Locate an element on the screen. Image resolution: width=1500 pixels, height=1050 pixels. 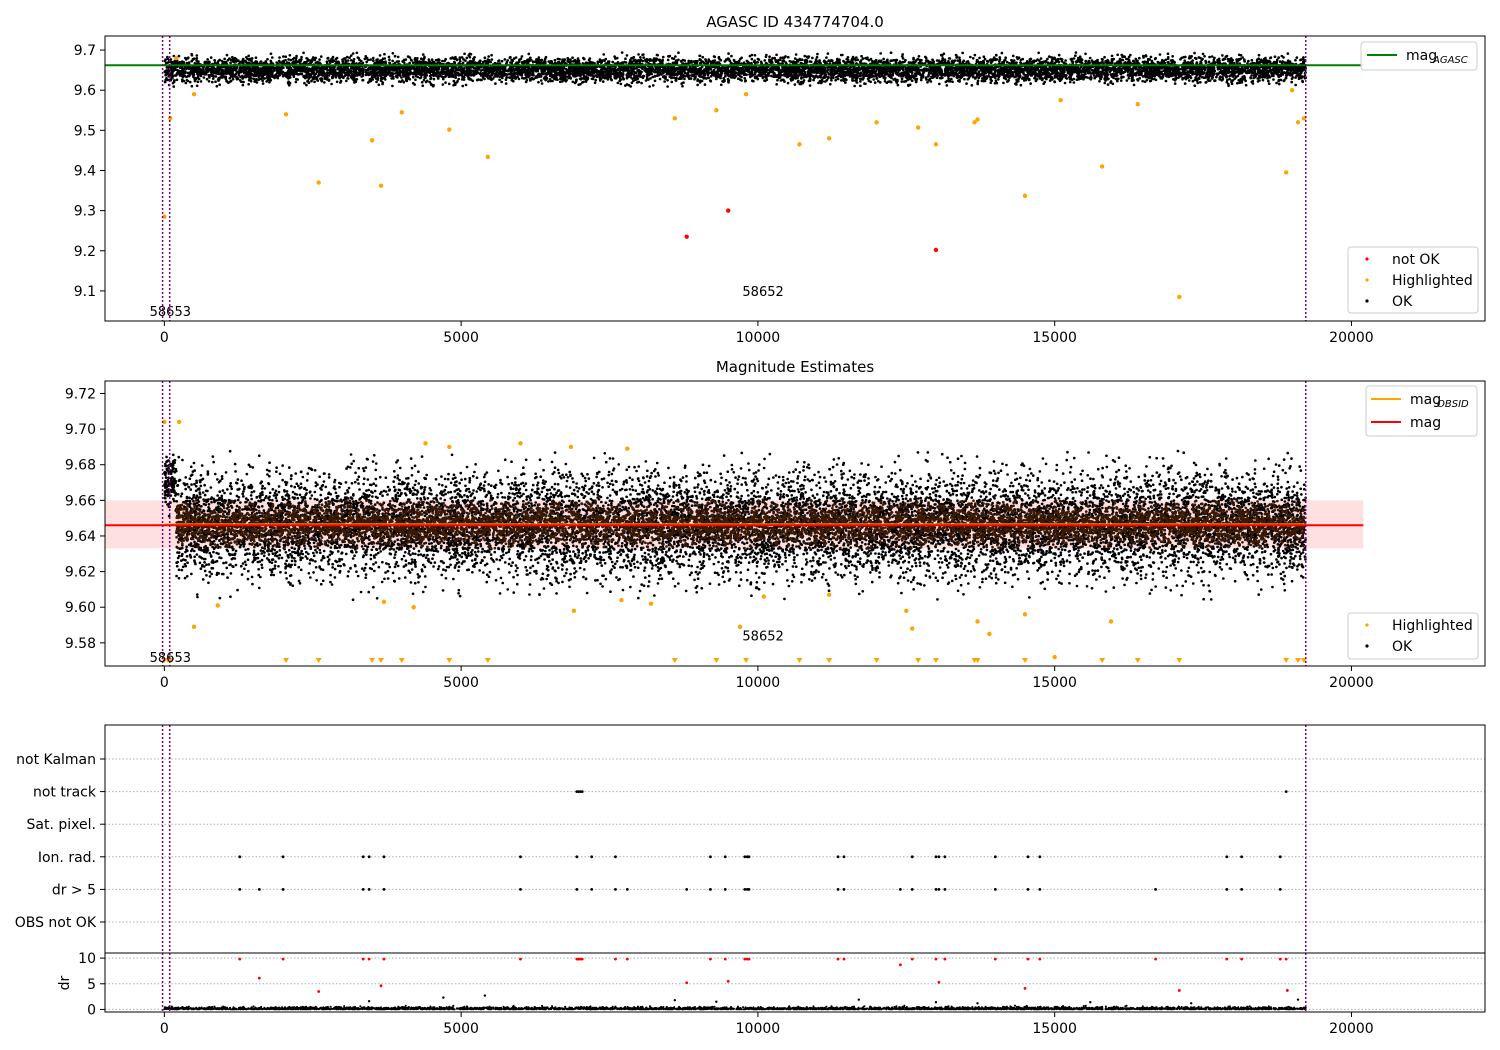
flag-label-3: Ion. rad. is located at coordinates (67, 858).